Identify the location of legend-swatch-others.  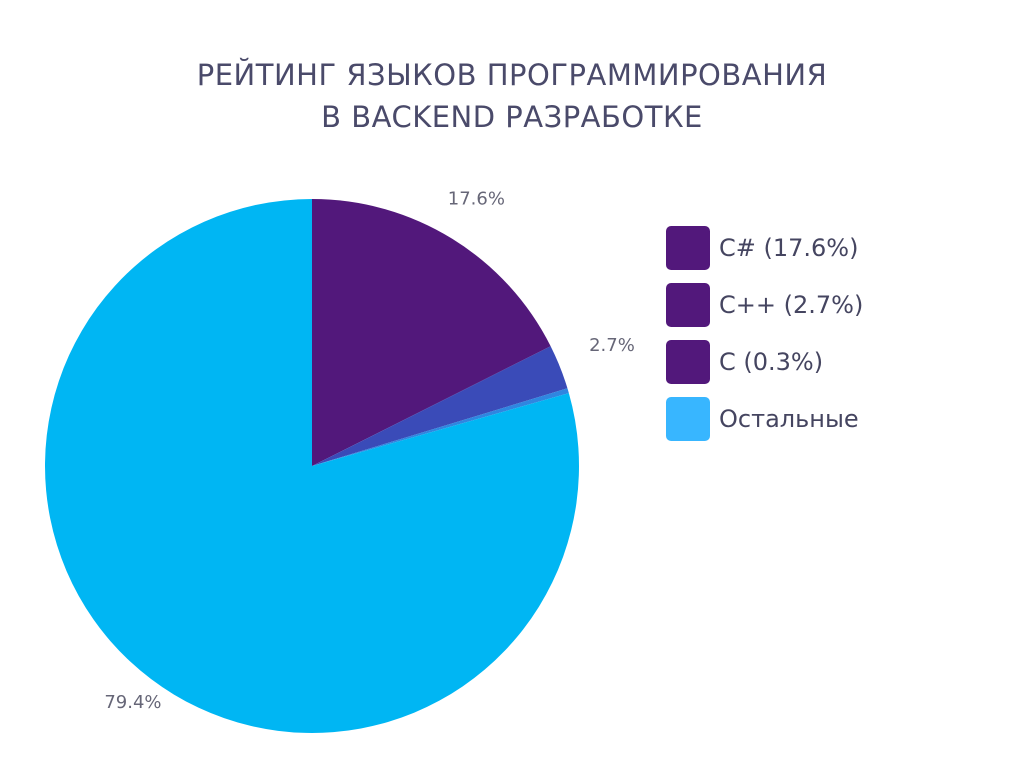
(688, 419).